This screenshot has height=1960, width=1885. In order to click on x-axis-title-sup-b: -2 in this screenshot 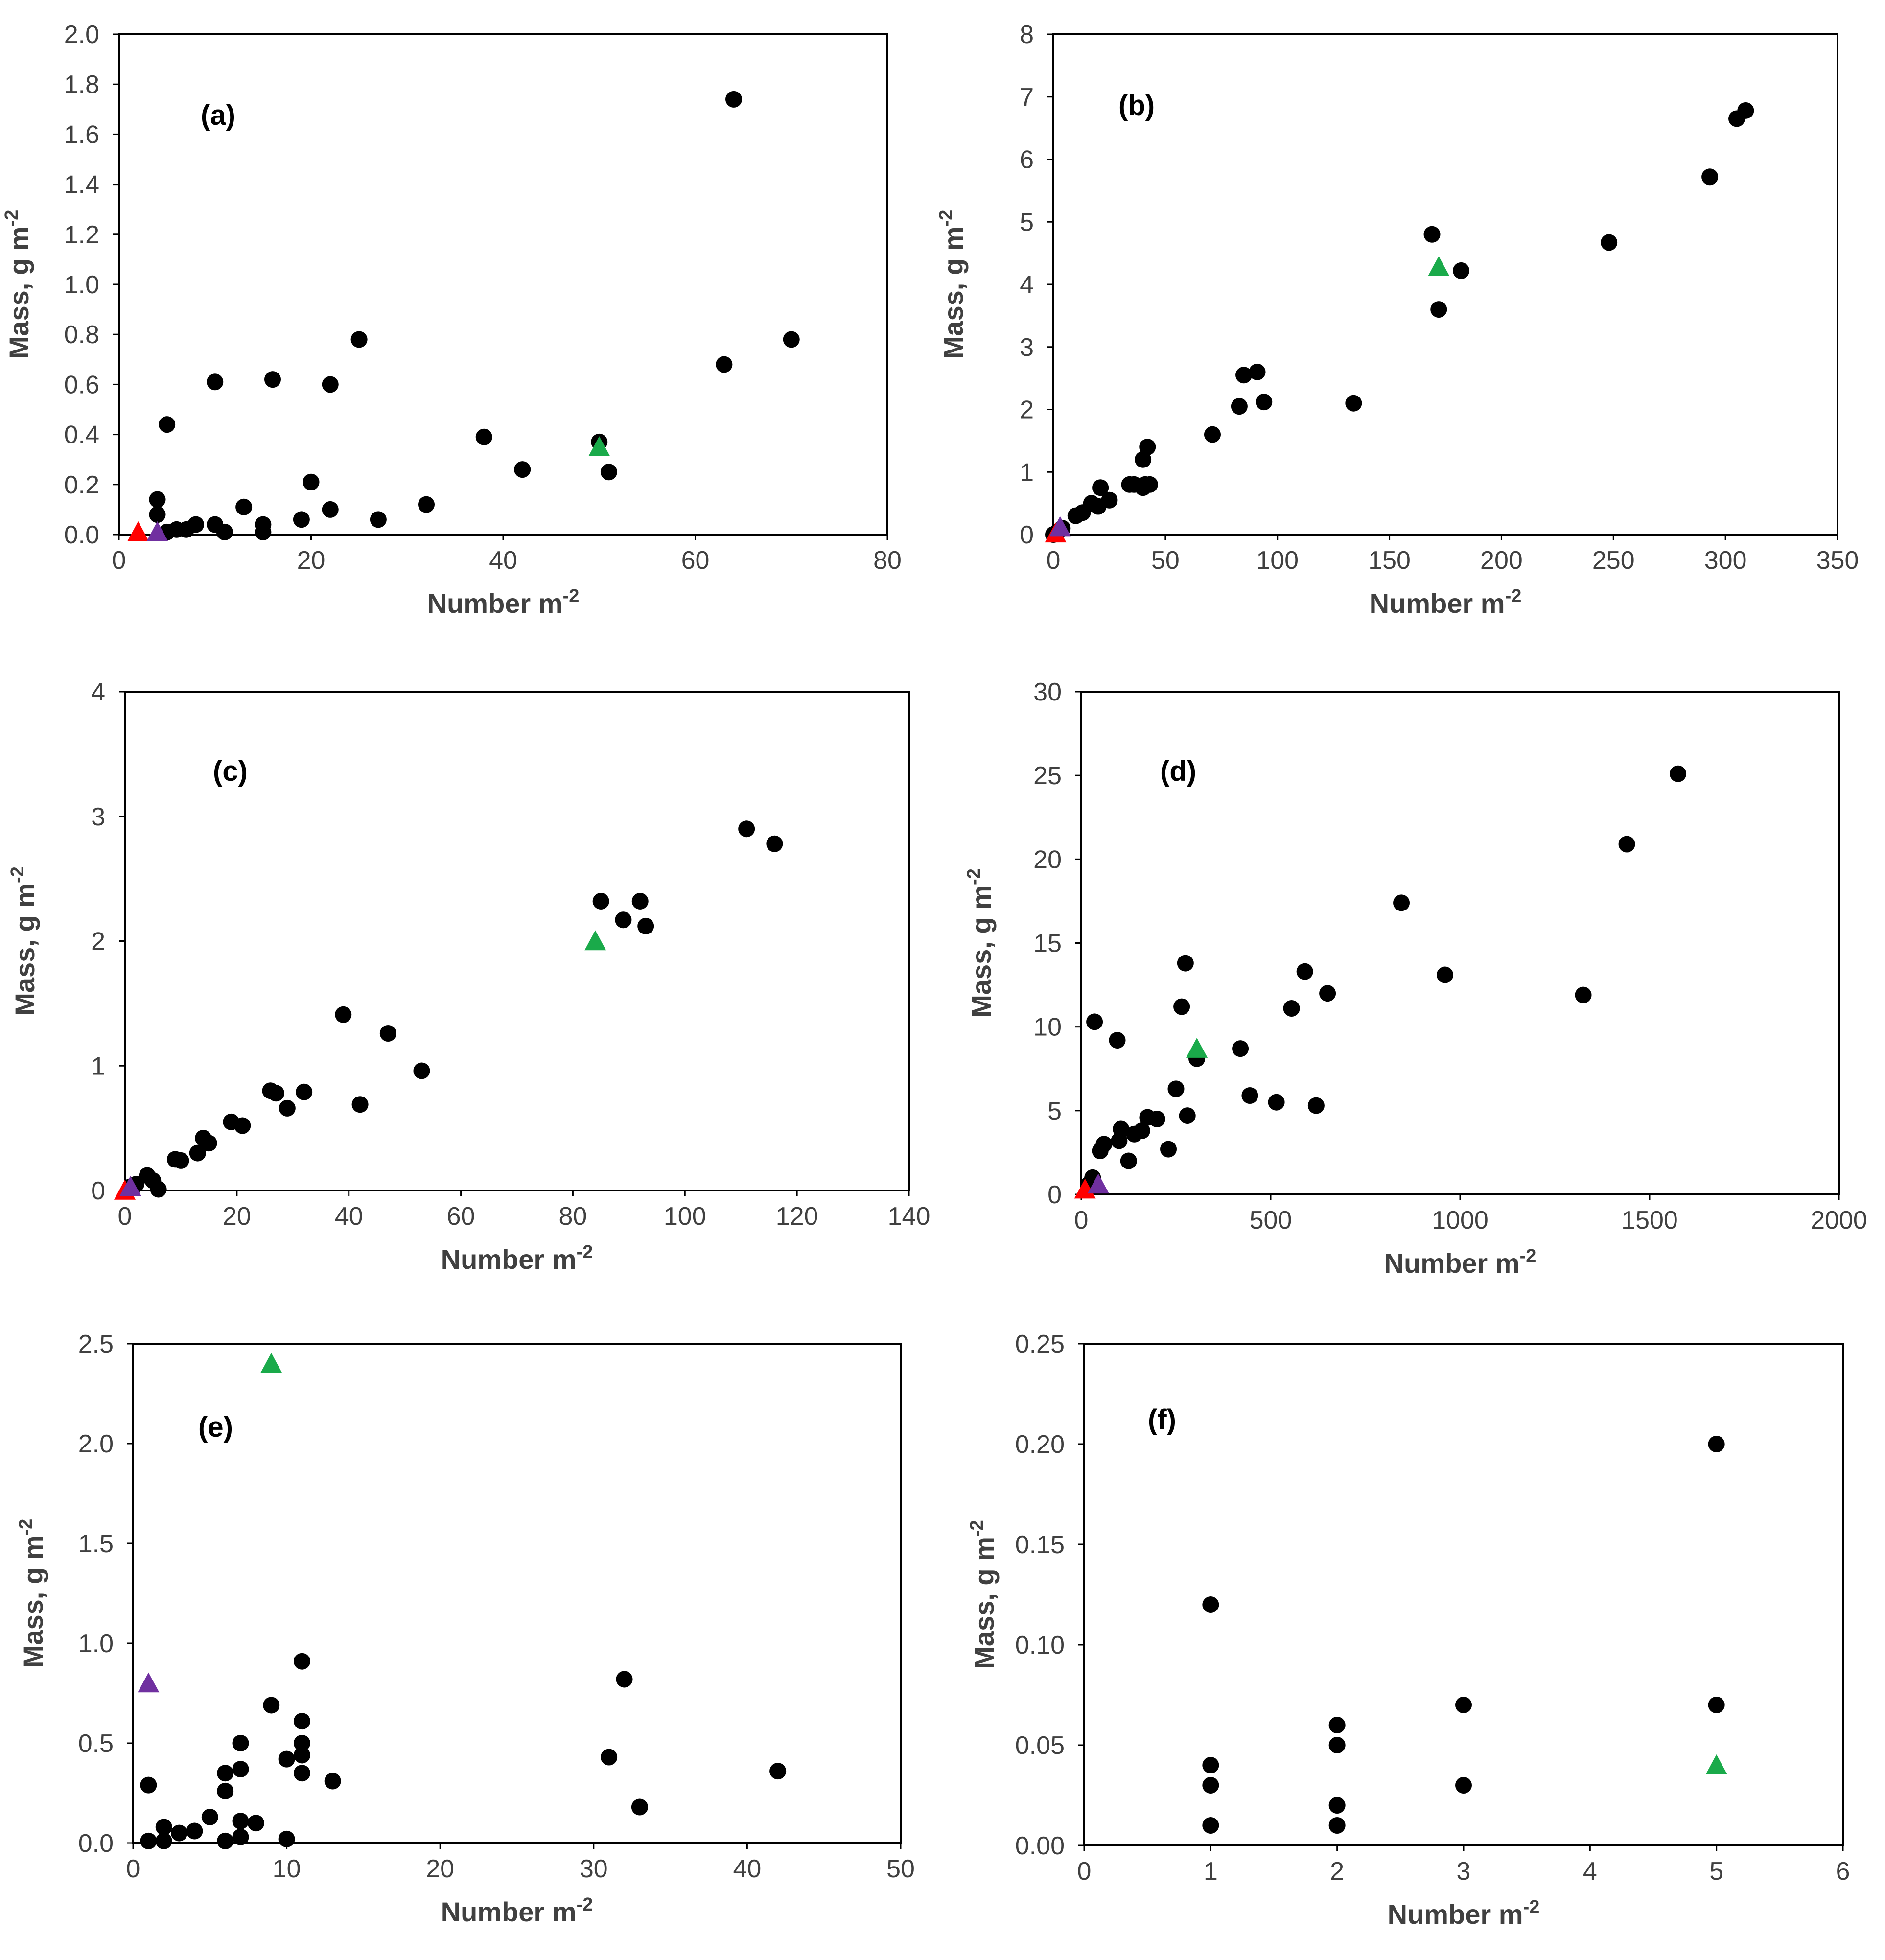, I will do `click(1513, 596)`.